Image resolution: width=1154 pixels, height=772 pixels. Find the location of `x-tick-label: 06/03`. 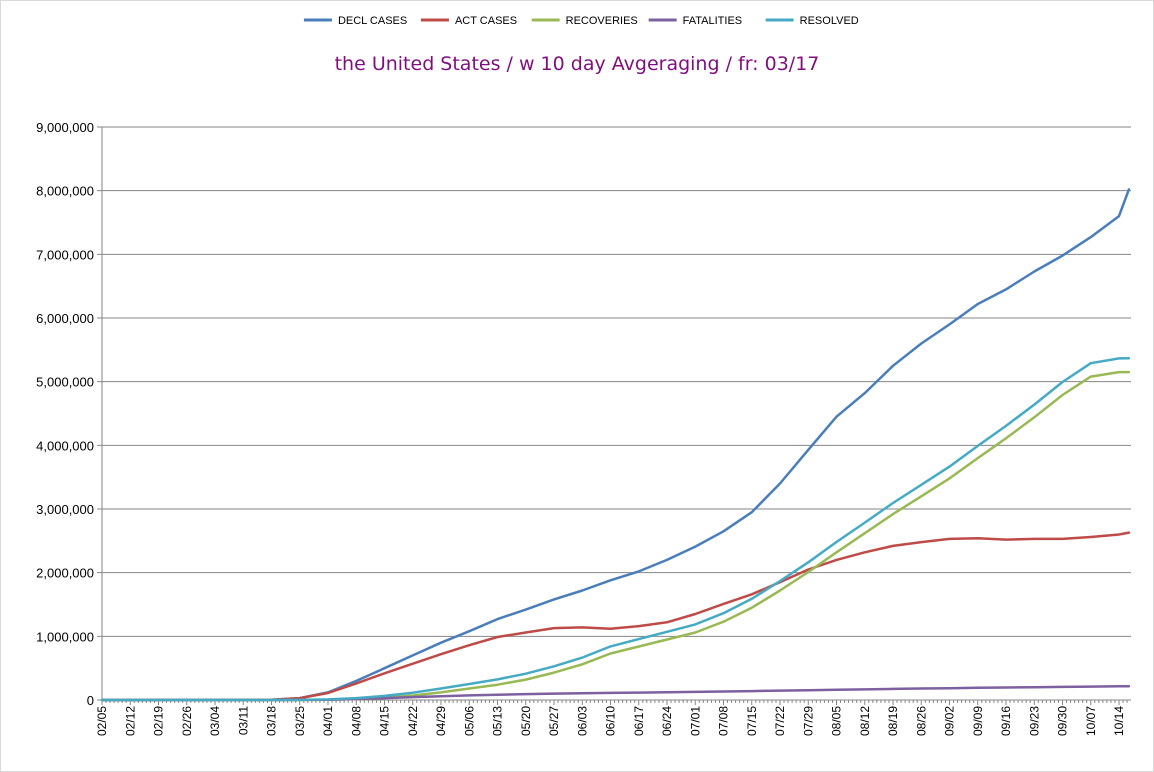

x-tick-label: 06/03 is located at coordinates (582, 721).